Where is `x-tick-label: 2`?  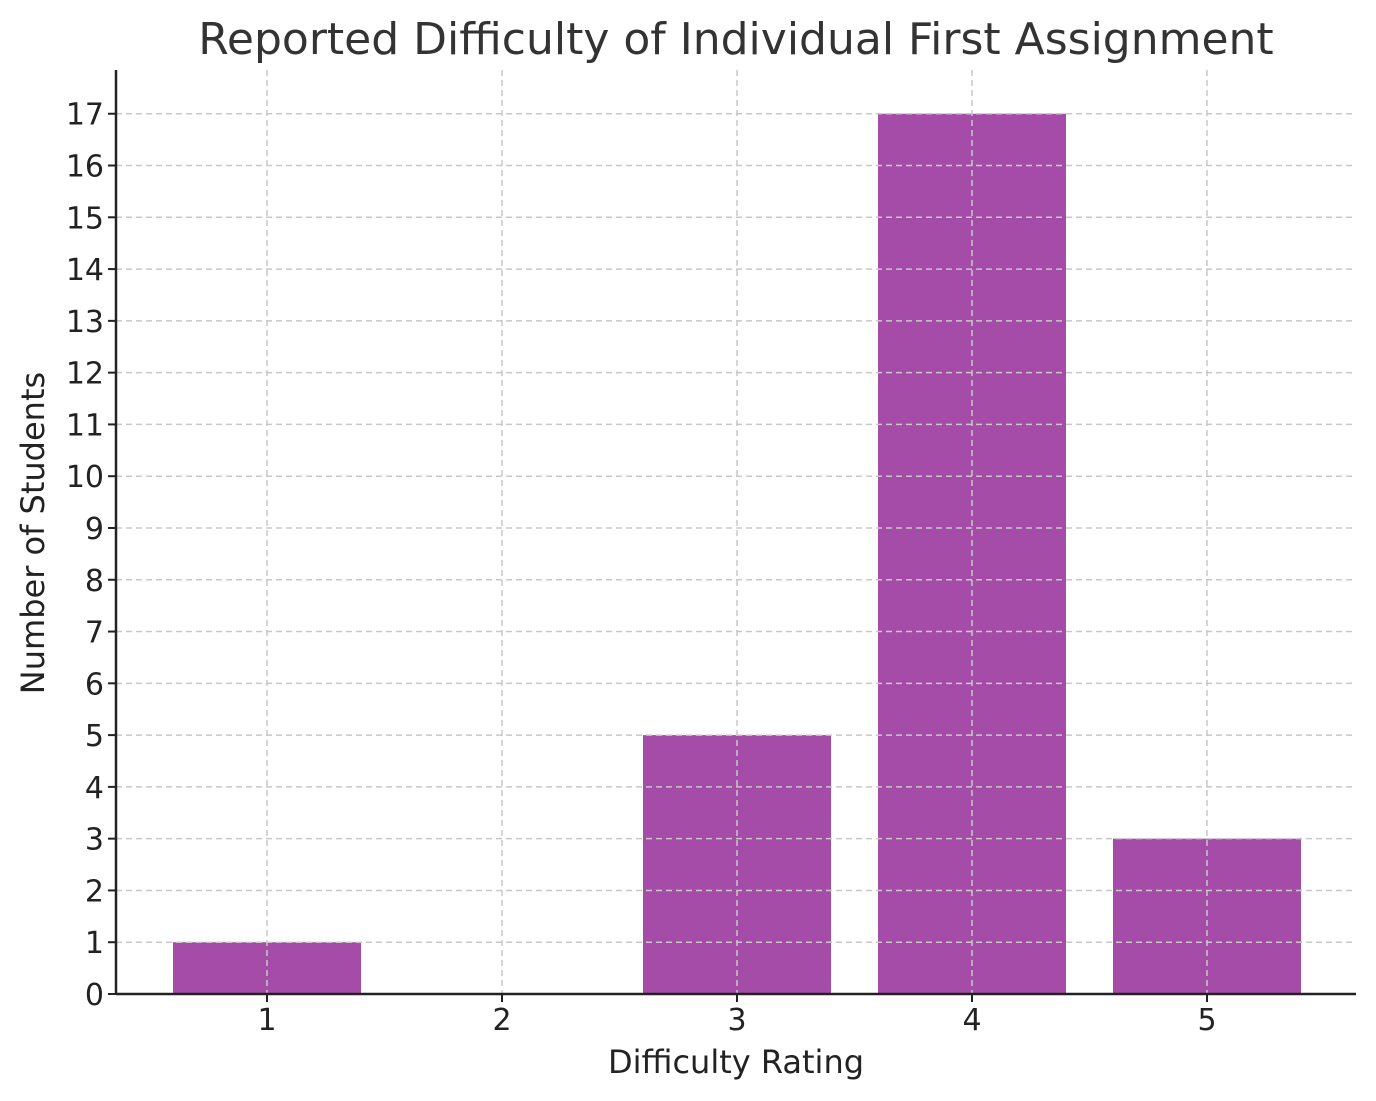 x-tick-label: 2 is located at coordinates (501, 1020).